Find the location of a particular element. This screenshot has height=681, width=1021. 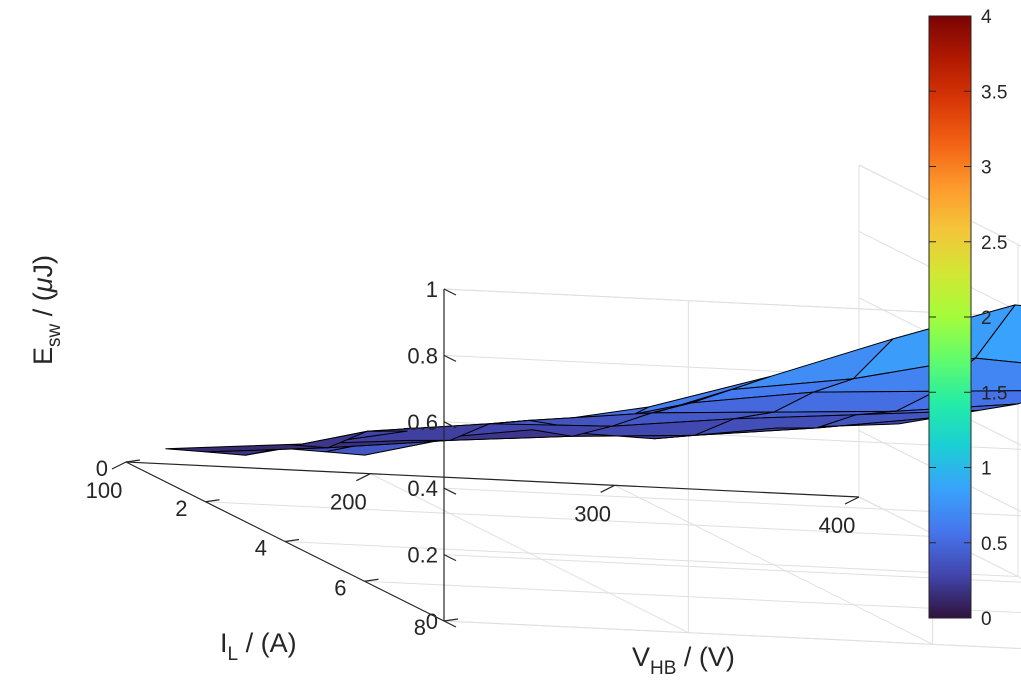

surface-patch is located at coordinates (247, 448).